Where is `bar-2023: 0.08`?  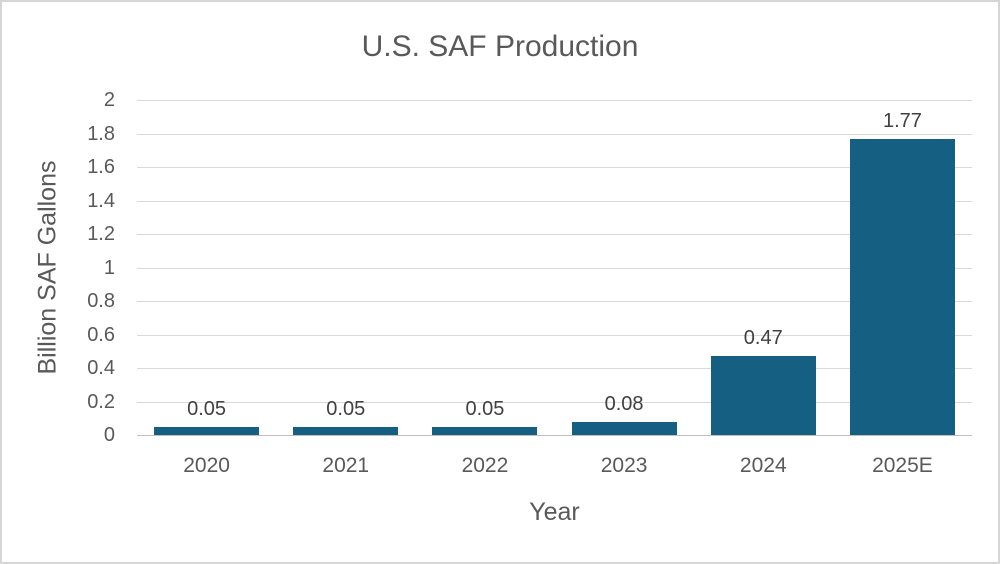
bar-2023: 0.08 is located at coordinates (624, 414).